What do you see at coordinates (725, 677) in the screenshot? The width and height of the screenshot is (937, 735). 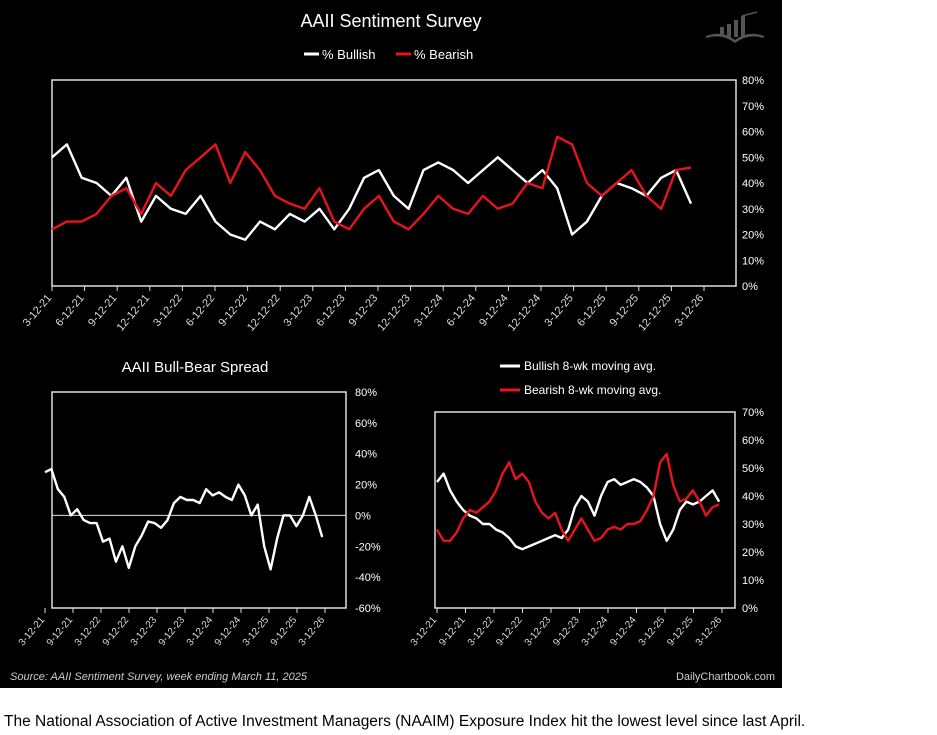 I see `brand-label: DailyChartbook.com` at bounding box center [725, 677].